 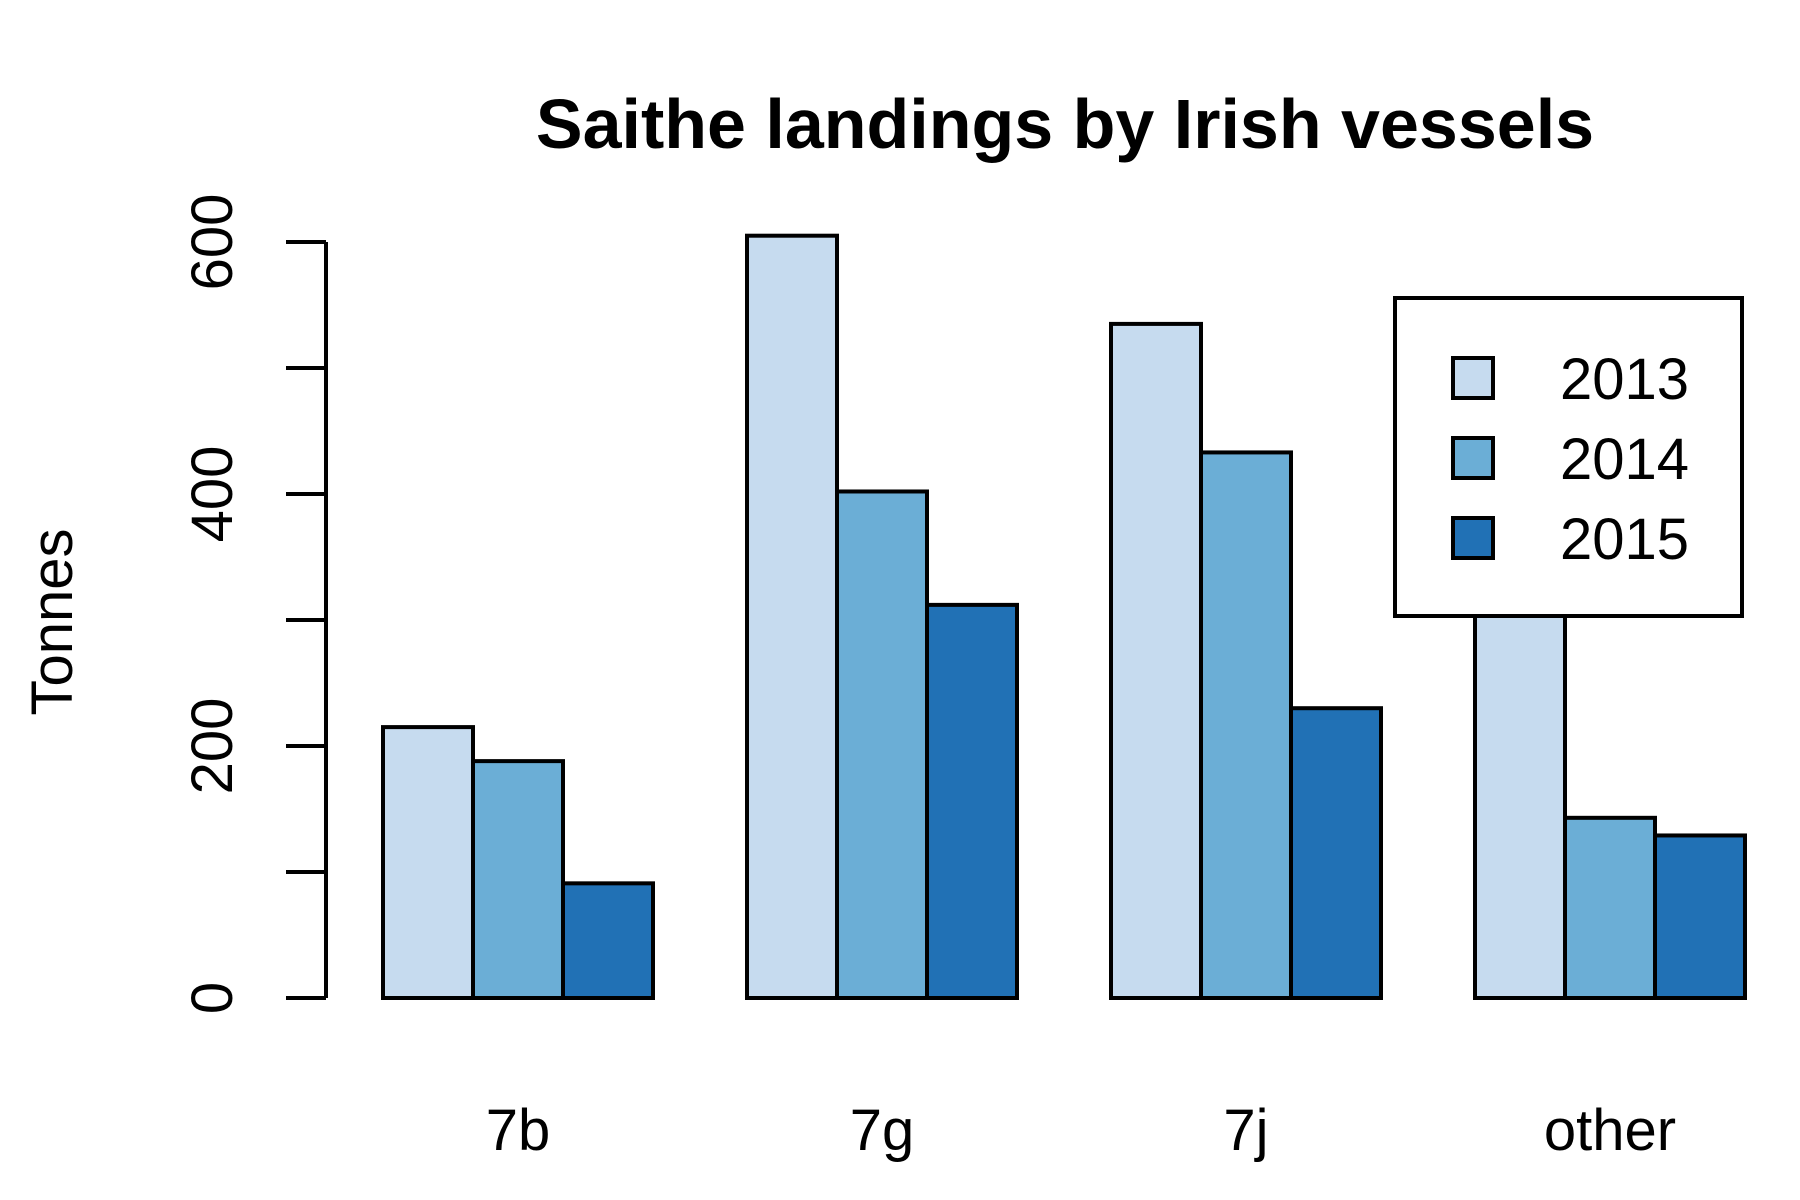 What do you see at coordinates (1245, 1130) in the screenshot?
I see `x-tick-label: 7j` at bounding box center [1245, 1130].